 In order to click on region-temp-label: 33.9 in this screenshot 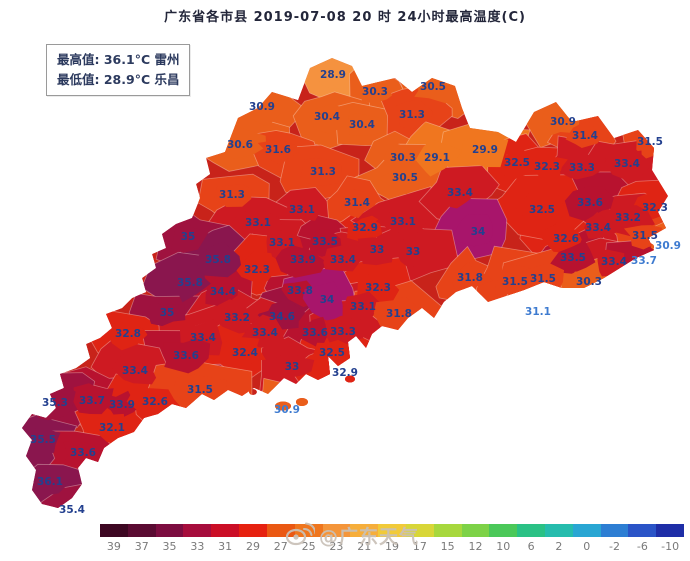, I will do `click(122, 405)`.